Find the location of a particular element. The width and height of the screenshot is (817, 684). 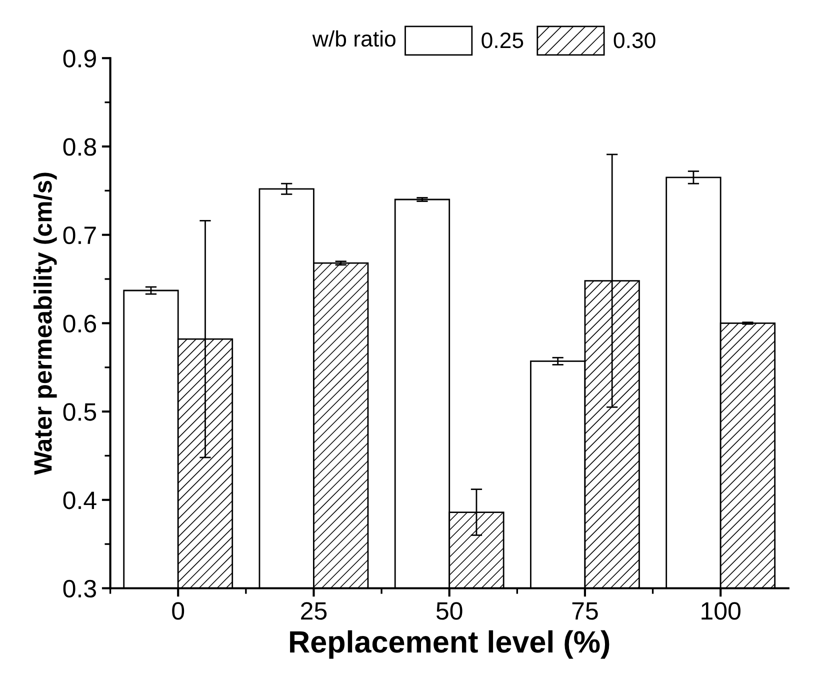

legend-label: 0.25 is located at coordinates (503, 40).